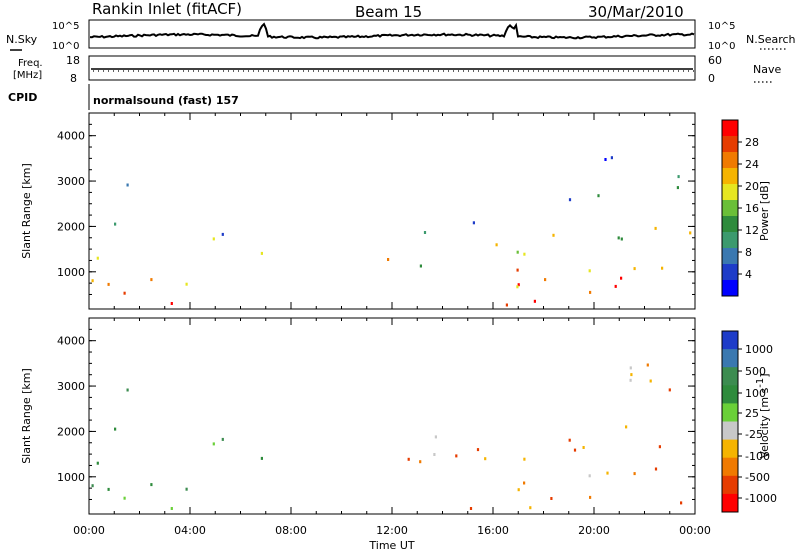  Describe the element at coordinates (166, 100) in the screenshot. I see `cpid-value: normalsound (fast) 157` at that location.